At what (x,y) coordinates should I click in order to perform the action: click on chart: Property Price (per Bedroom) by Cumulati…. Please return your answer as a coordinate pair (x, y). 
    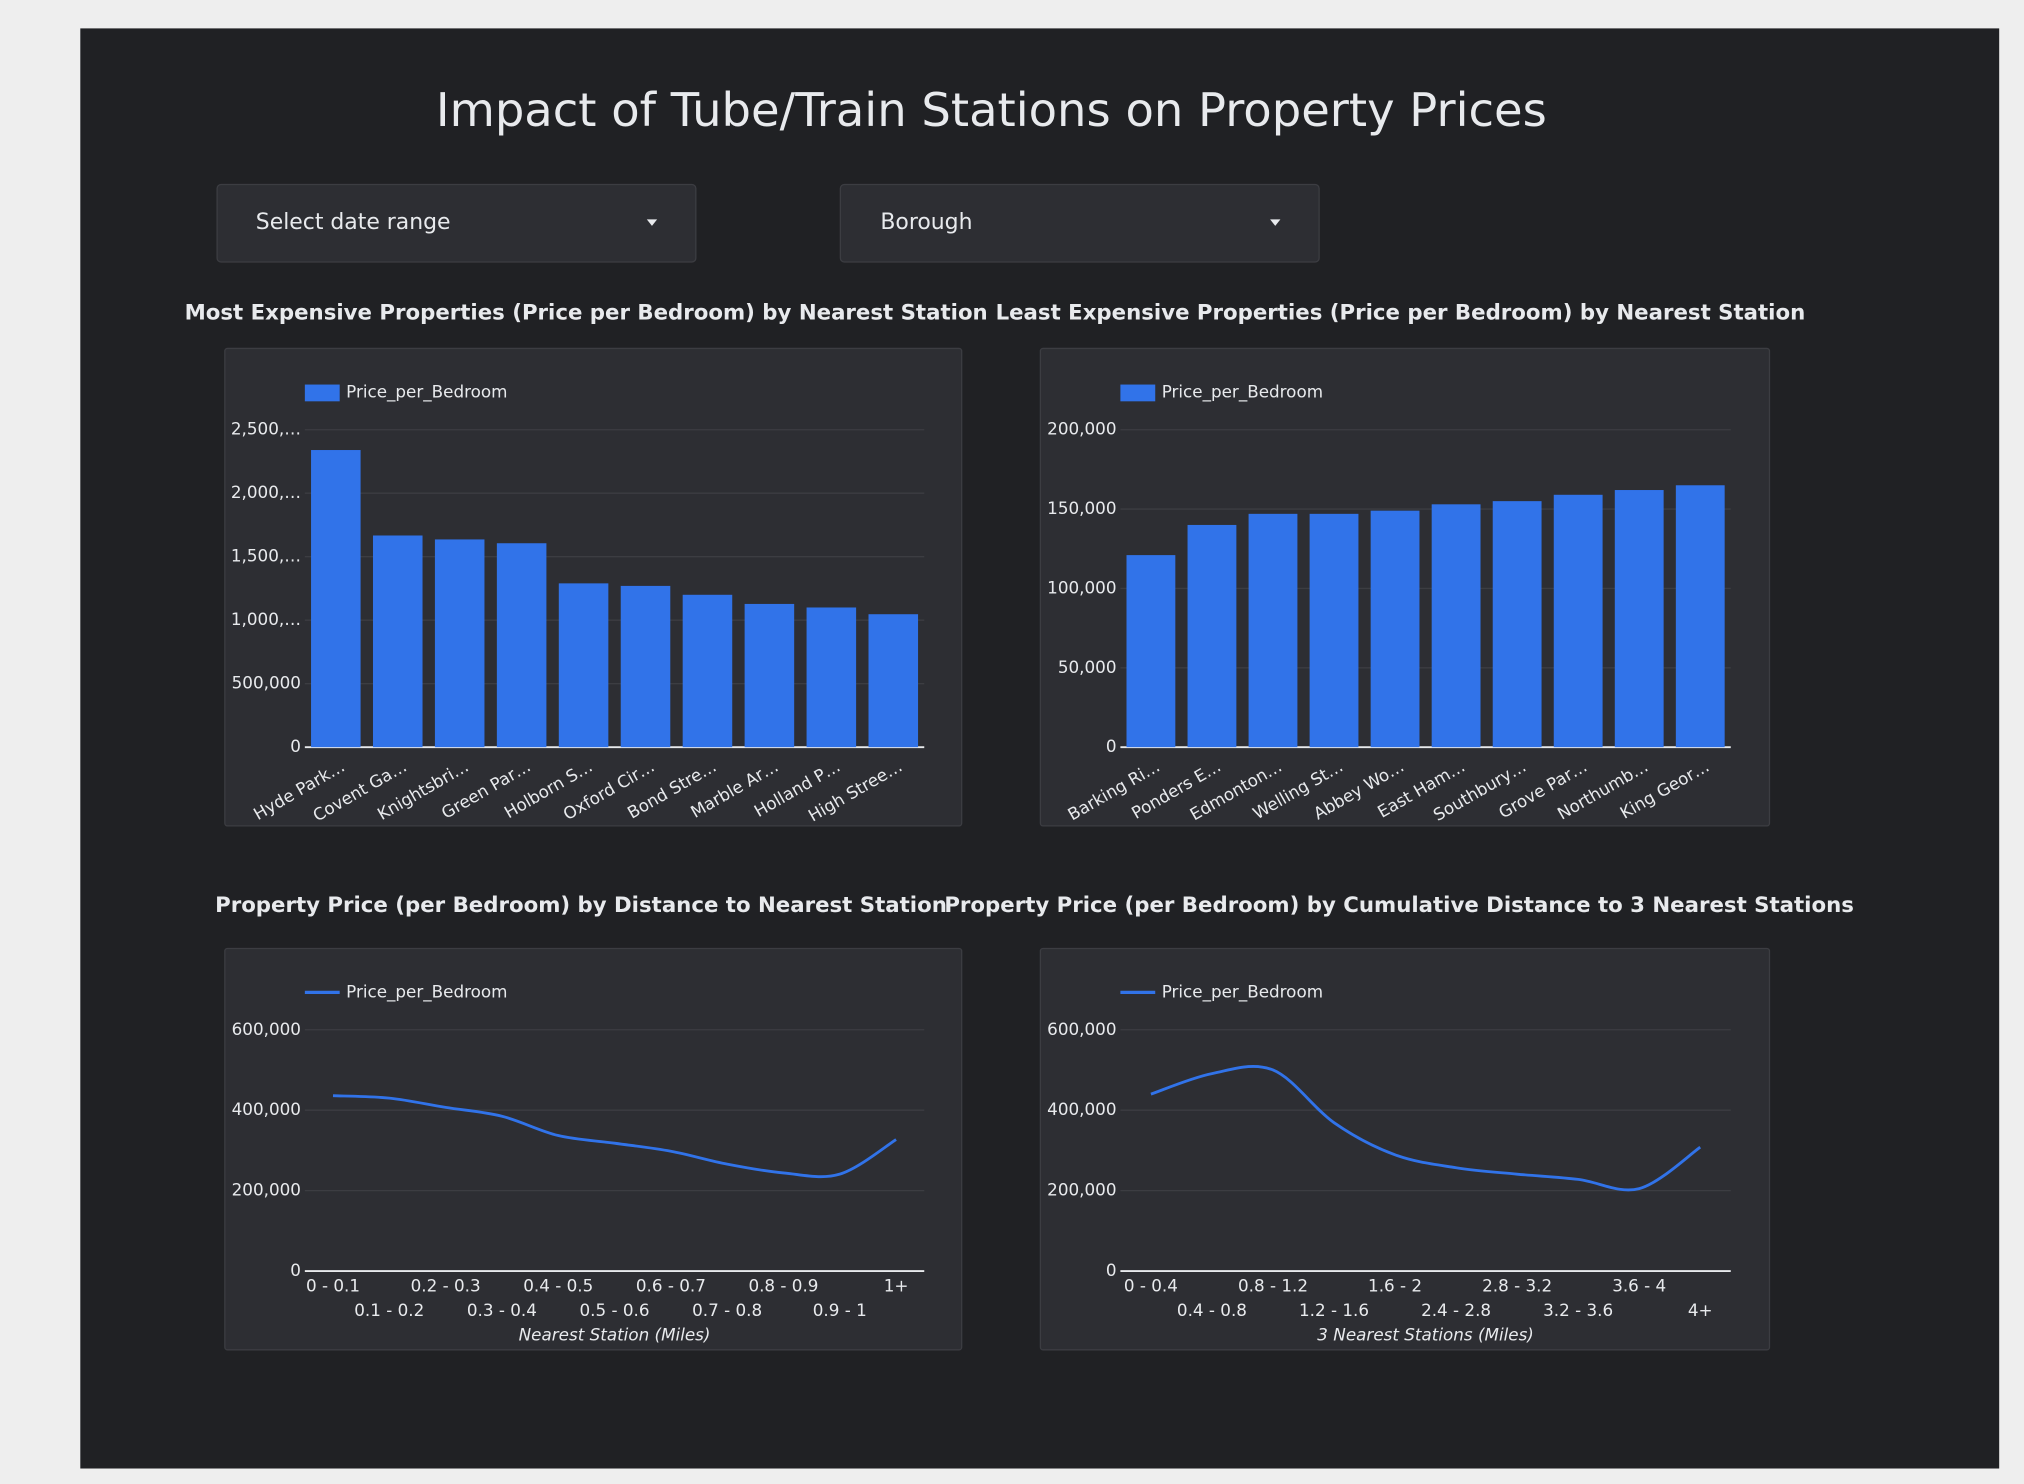
    Looking at the image, I should click on (1399, 1122).